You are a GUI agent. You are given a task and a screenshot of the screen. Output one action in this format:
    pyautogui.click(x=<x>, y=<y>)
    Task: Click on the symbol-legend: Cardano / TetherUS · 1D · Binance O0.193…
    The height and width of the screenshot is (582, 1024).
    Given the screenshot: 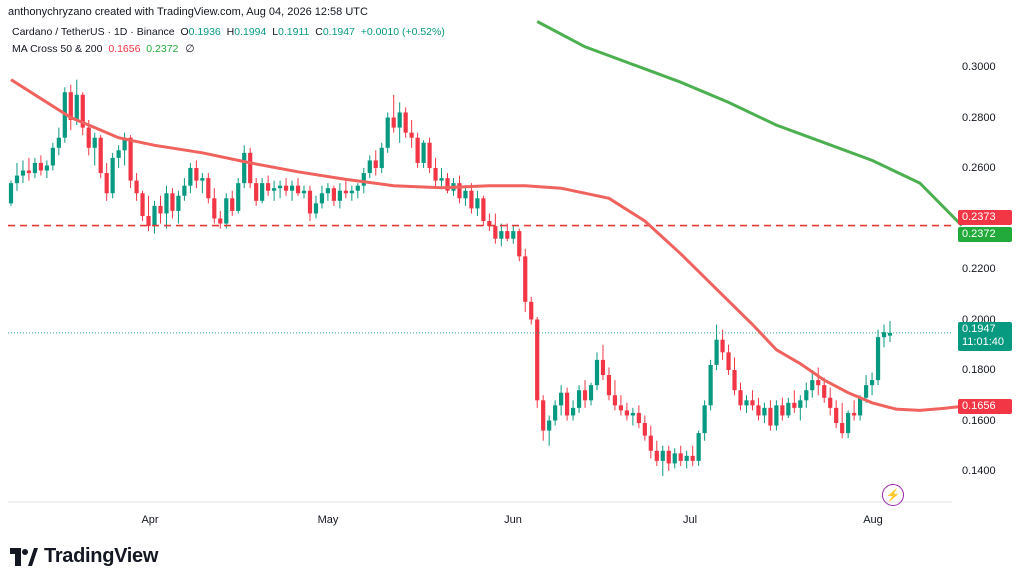 What is the action you would take?
    pyautogui.click(x=228, y=32)
    